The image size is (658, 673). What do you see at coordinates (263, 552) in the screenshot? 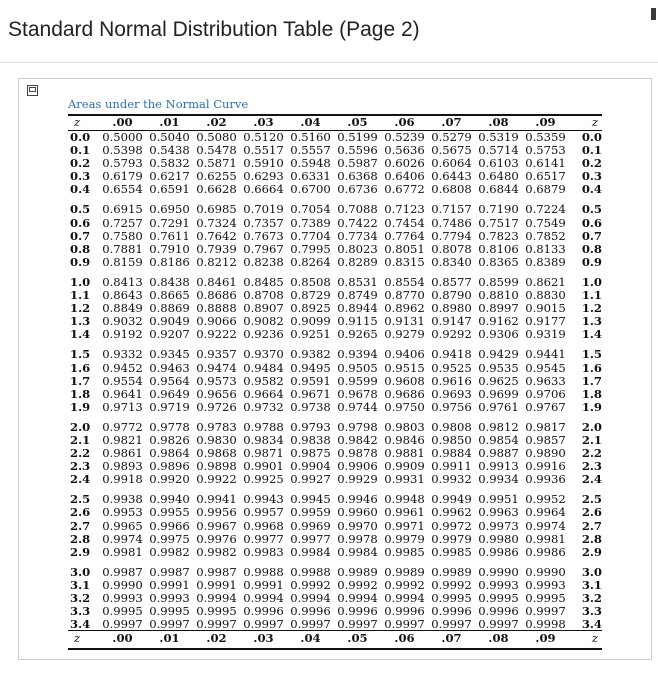
I see `probability-cell: 0.9983` at bounding box center [263, 552].